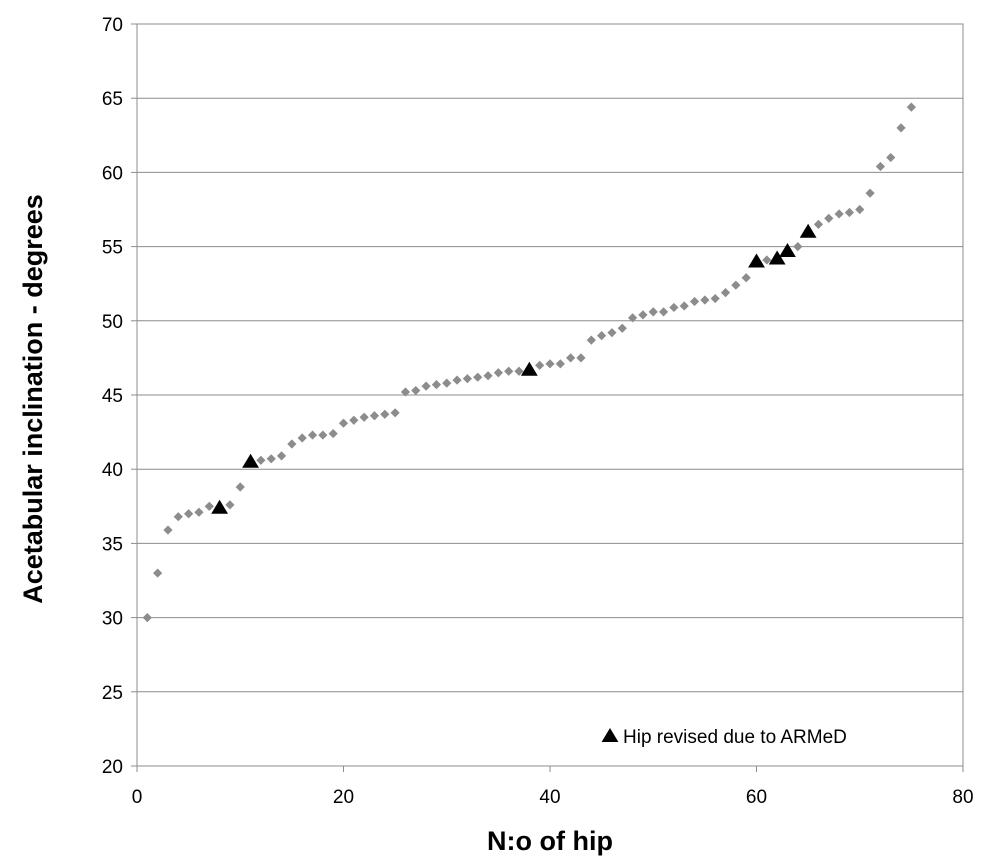 Image resolution: width=982 pixels, height=864 pixels. I want to click on x-tick-label: 80, so click(962, 797).